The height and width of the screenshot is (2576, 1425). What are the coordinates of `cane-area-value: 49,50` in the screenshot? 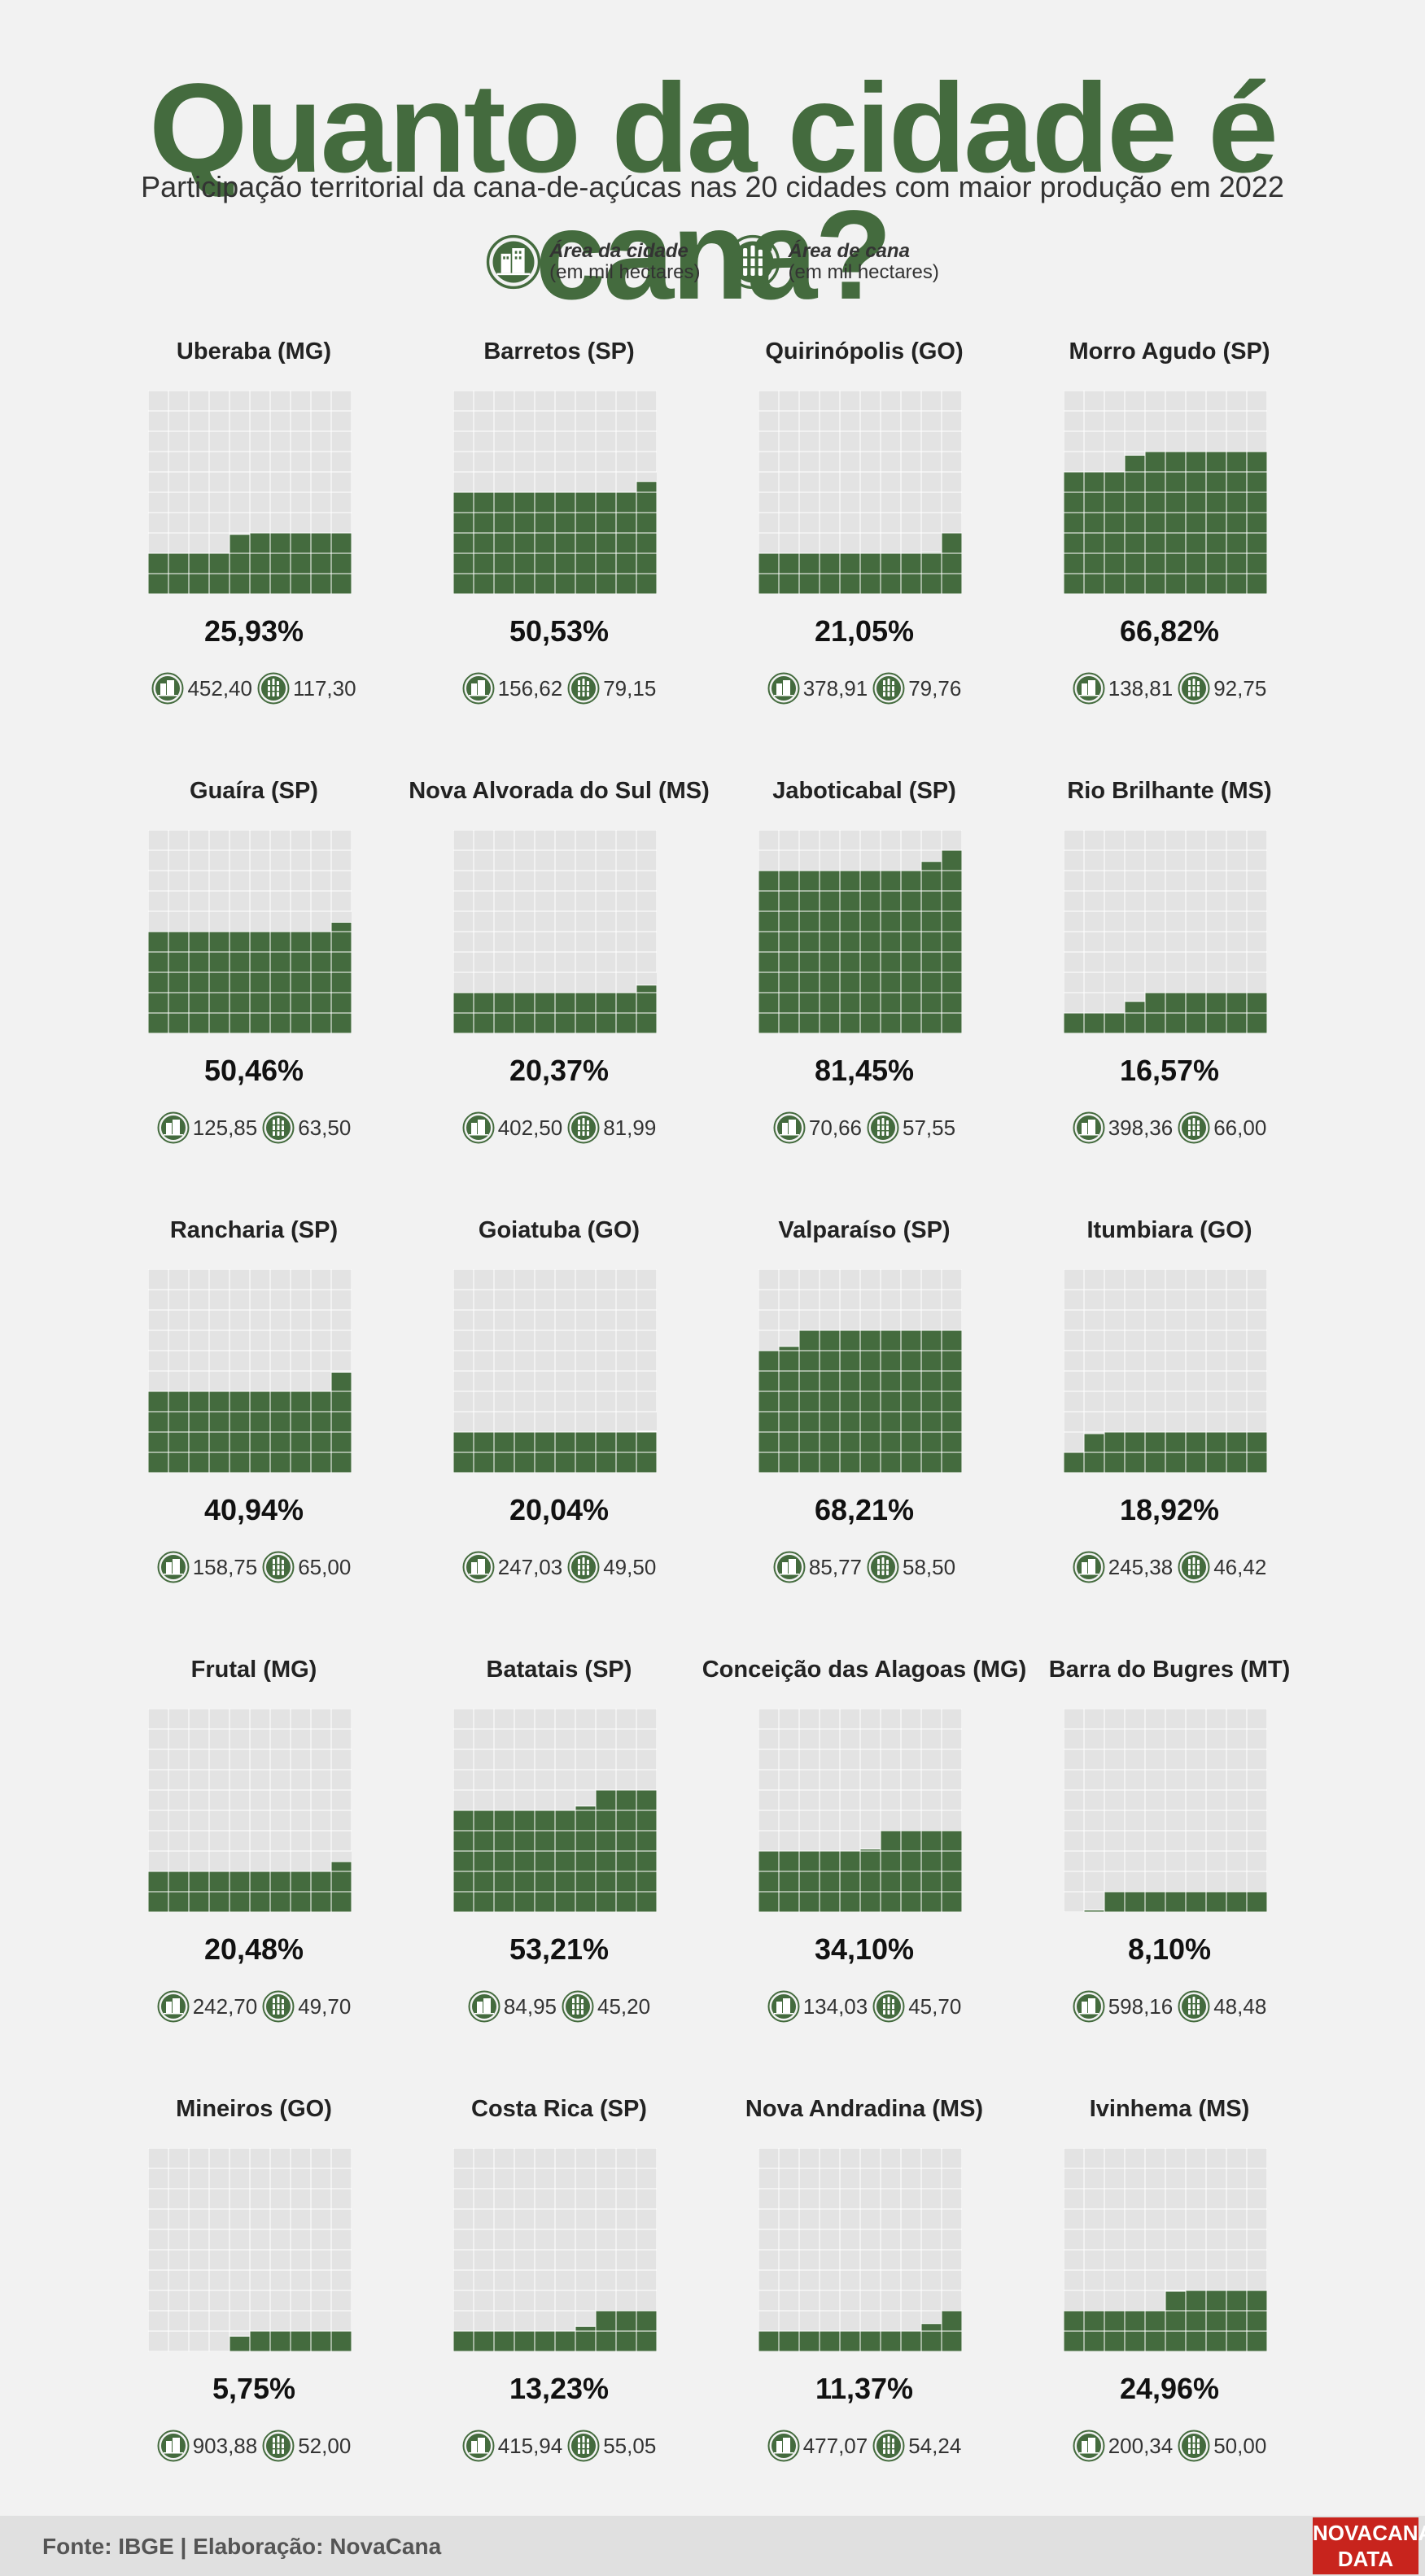 It's located at (611, 1567).